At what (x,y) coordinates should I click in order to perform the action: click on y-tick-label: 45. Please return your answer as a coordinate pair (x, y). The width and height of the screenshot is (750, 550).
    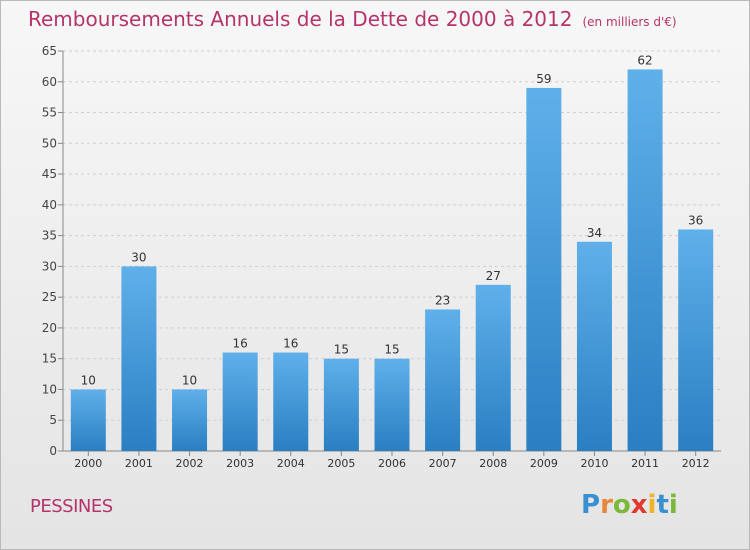
    Looking at the image, I should click on (49, 174).